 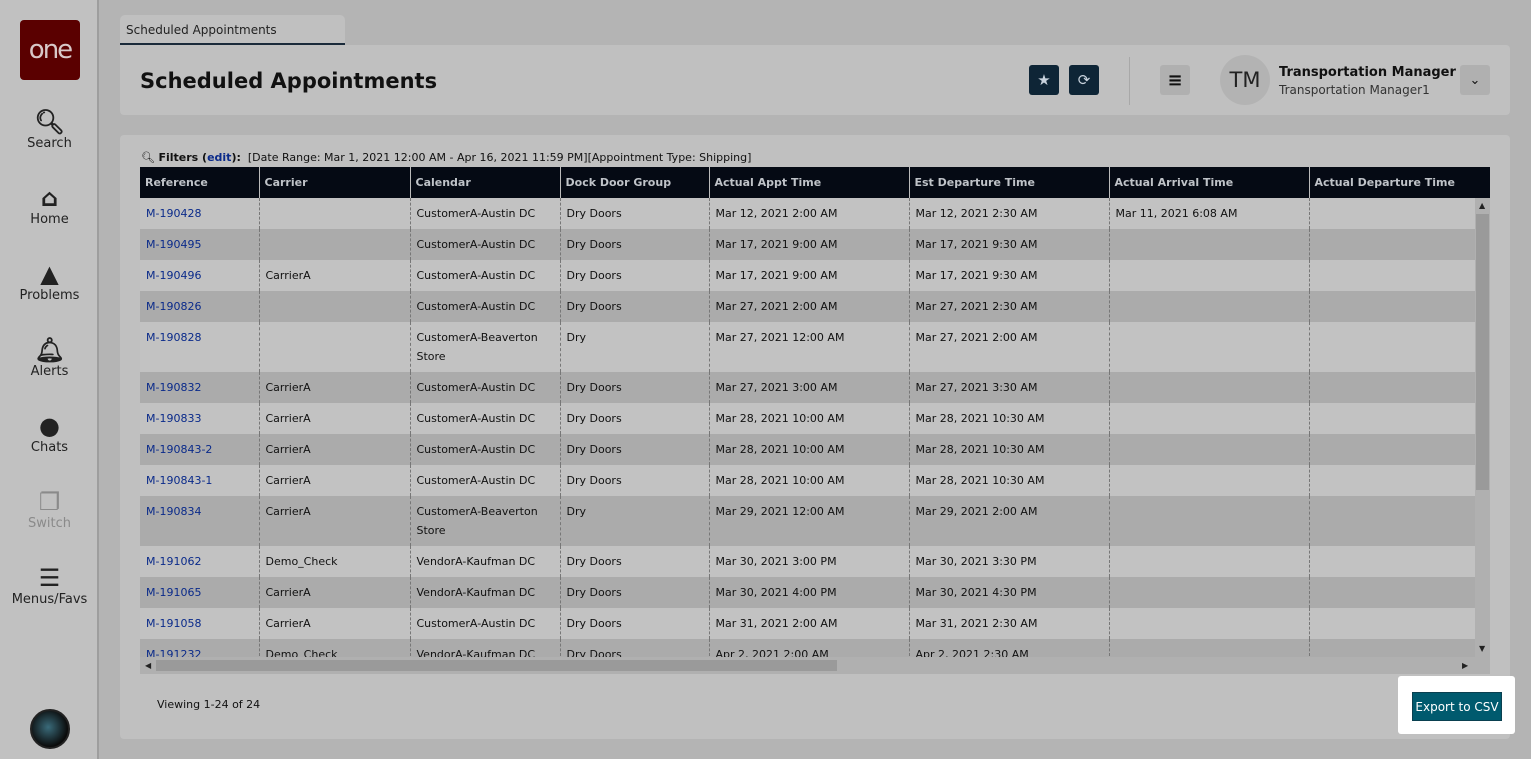 What do you see at coordinates (174, 511) in the screenshot?
I see `reference-link: M-190834` at bounding box center [174, 511].